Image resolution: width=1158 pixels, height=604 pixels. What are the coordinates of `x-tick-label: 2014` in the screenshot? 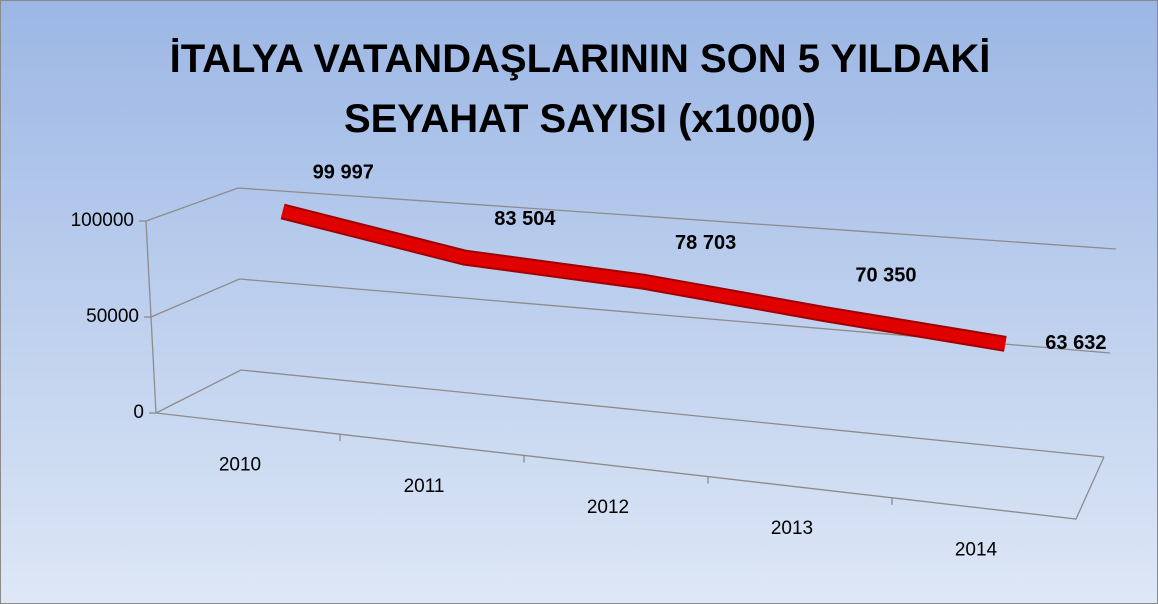 It's located at (976, 549).